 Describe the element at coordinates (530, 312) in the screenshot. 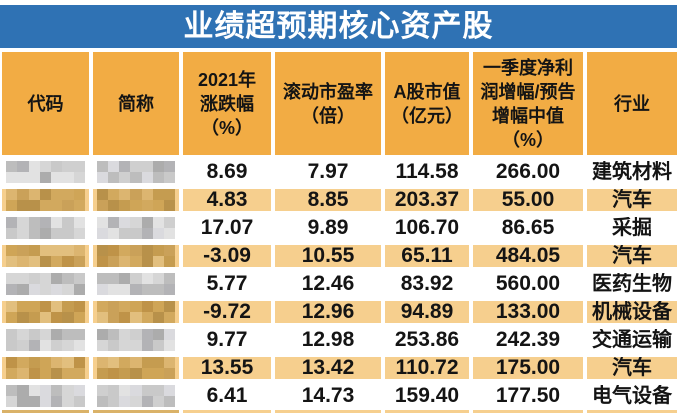

I see `cell-q1: 133.00` at that location.